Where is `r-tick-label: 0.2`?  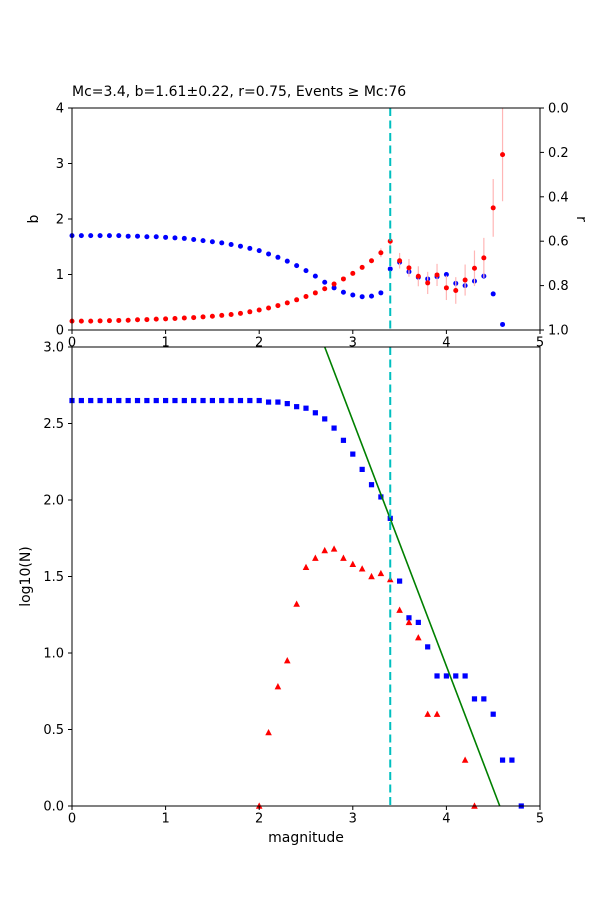 r-tick-label: 0.2 is located at coordinates (558, 153).